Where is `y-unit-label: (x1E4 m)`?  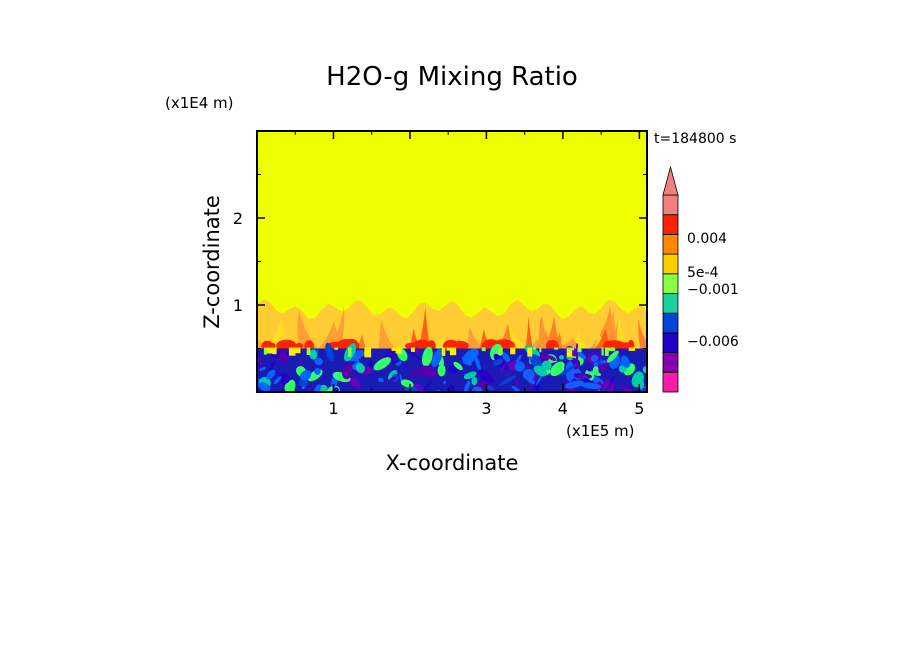
y-unit-label: (x1E4 m) is located at coordinates (199, 103).